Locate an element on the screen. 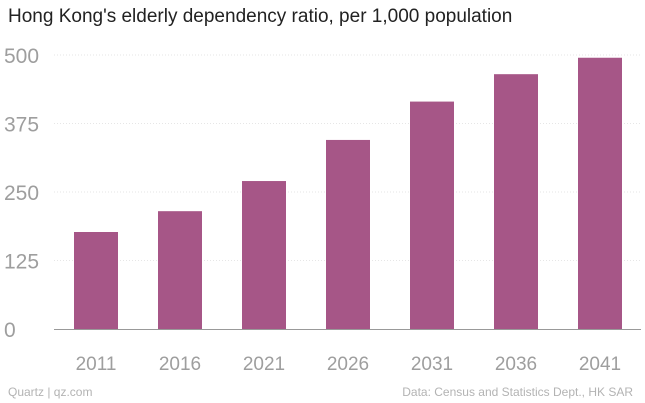  x-tick-label: 2031 is located at coordinates (432, 364).